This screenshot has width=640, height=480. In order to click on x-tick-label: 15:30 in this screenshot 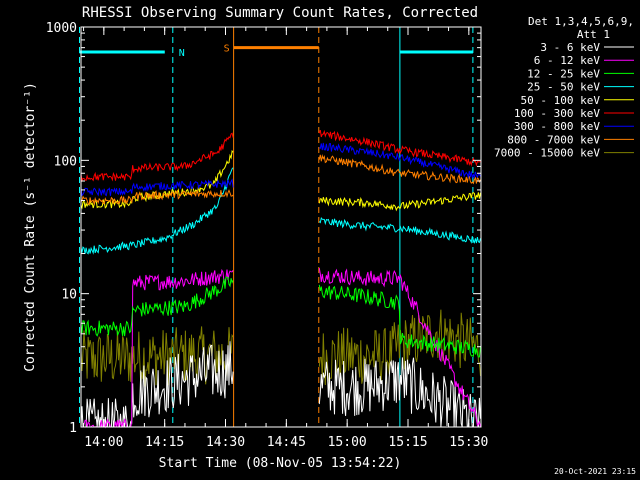, I will do `click(468, 442)`.